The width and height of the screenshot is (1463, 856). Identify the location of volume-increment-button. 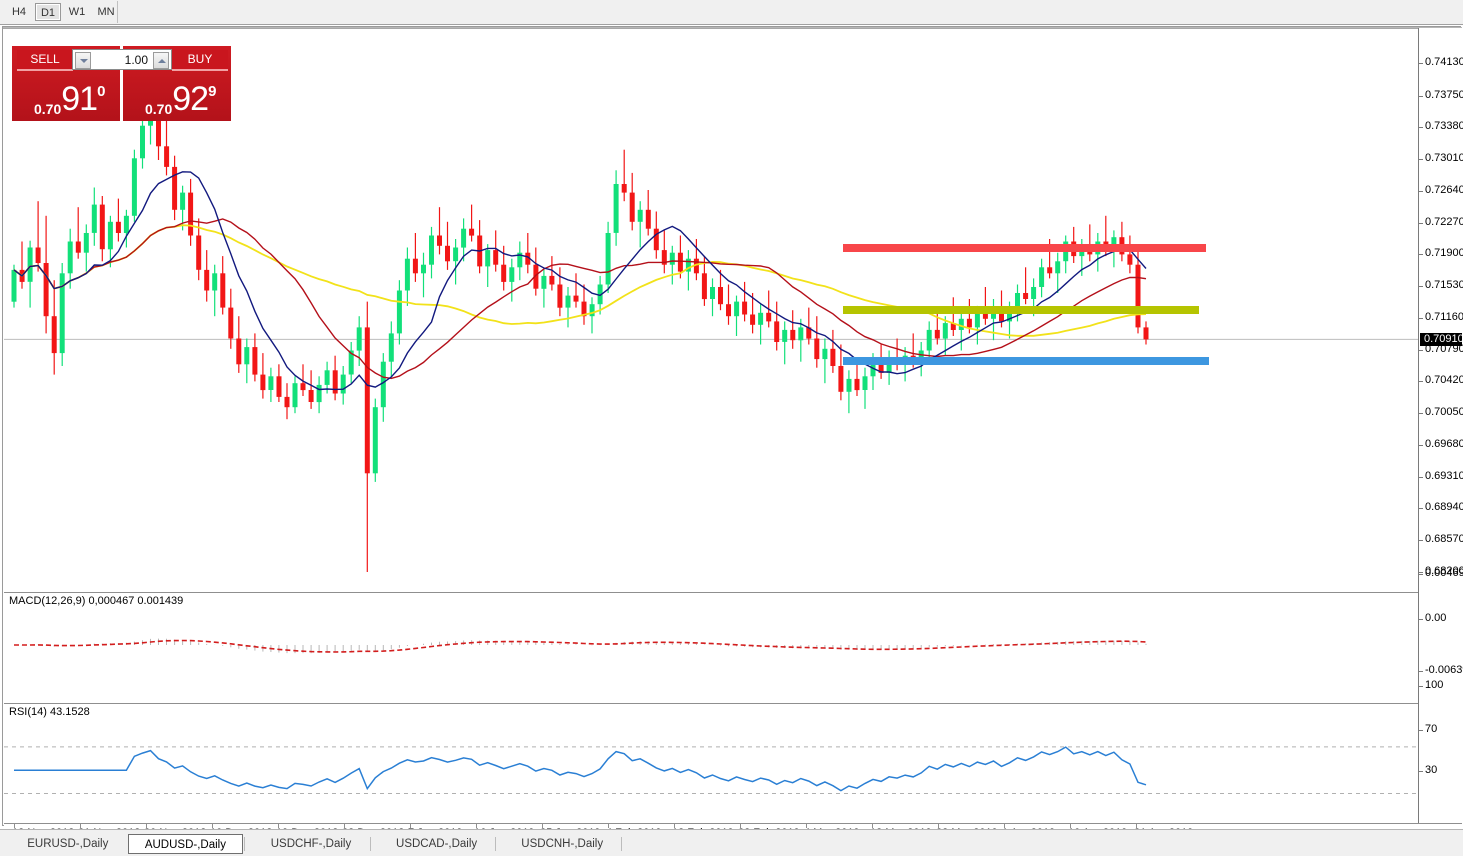
(161, 60).